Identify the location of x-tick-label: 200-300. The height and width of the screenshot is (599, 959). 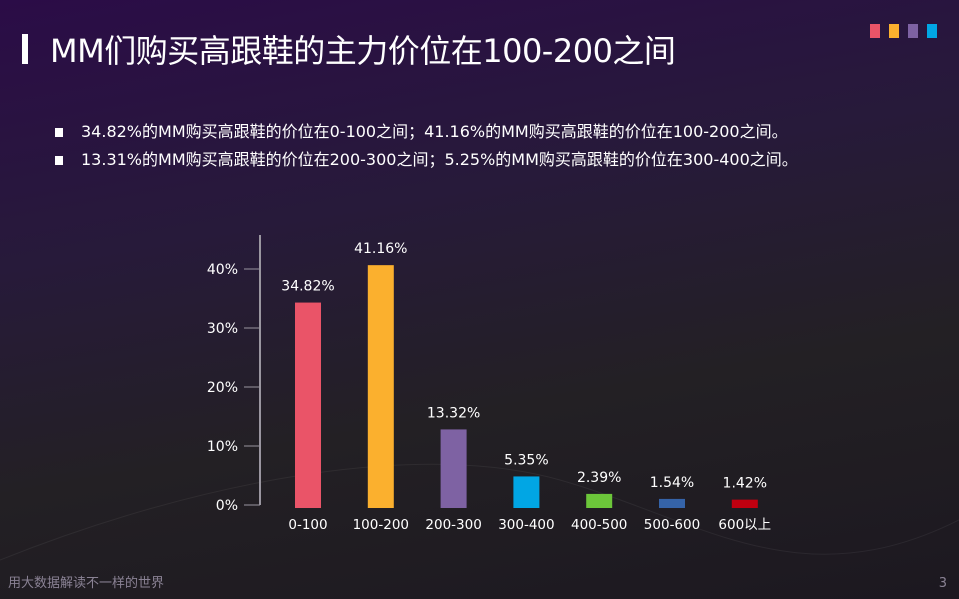
(453, 525).